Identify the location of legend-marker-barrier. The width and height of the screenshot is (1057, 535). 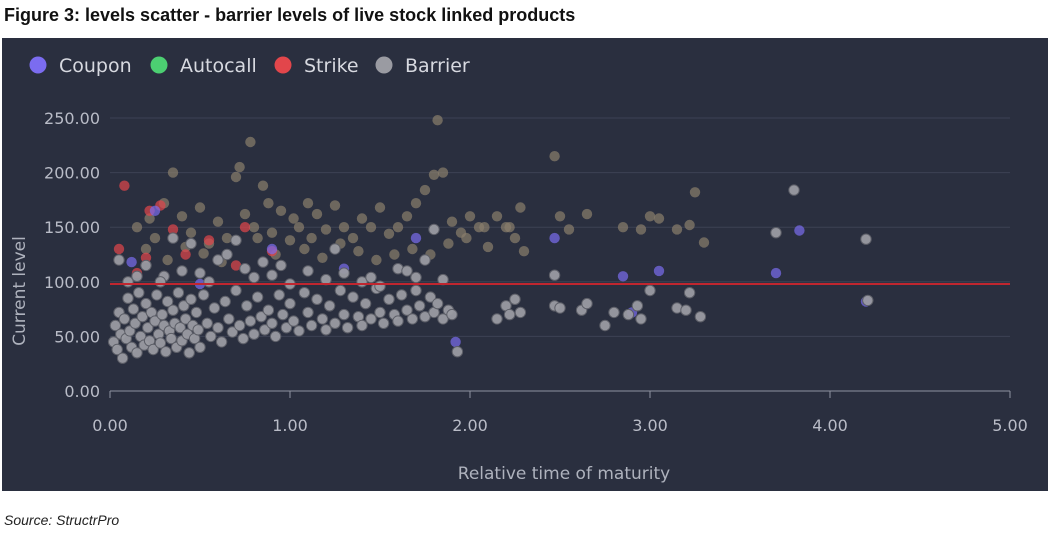
(384, 65).